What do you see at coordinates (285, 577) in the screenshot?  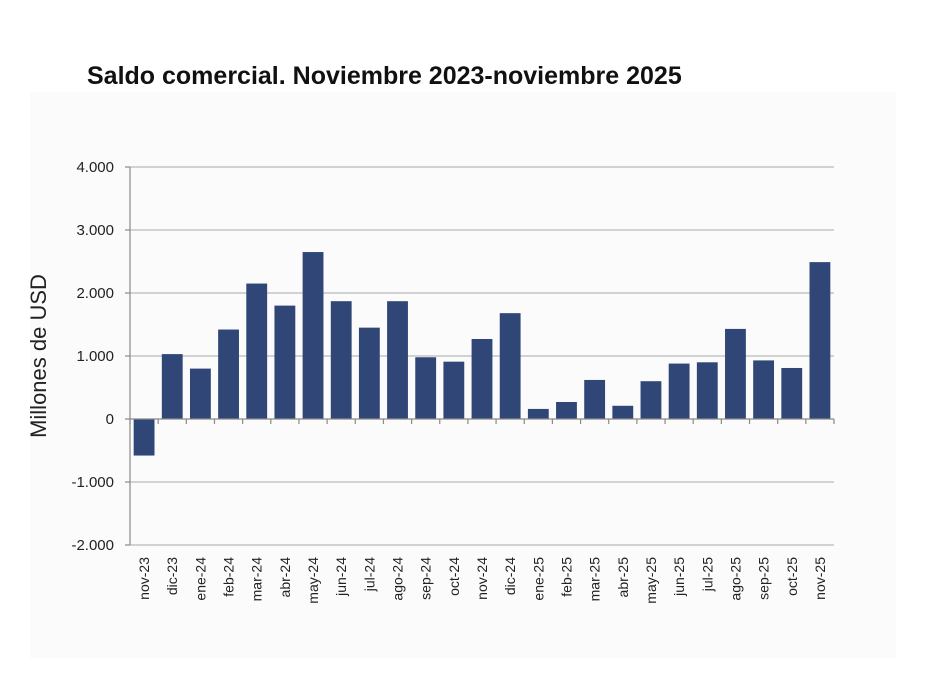 I see `x-tick-label: abr-24` at bounding box center [285, 577].